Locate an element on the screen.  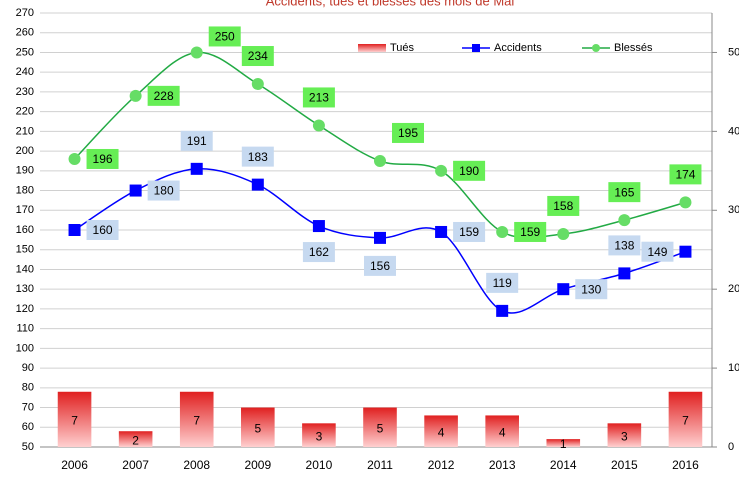
data-label: 119 is located at coordinates (502, 283).